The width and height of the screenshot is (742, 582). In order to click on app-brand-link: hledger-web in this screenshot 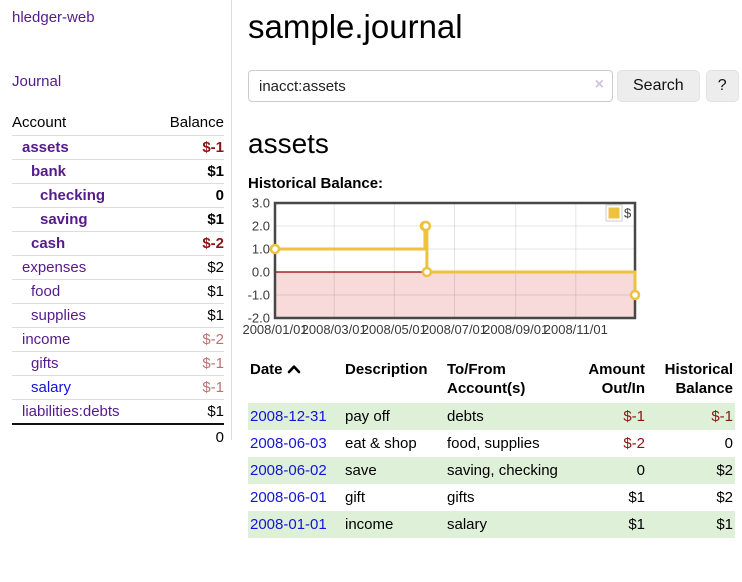, I will do `click(53, 17)`.